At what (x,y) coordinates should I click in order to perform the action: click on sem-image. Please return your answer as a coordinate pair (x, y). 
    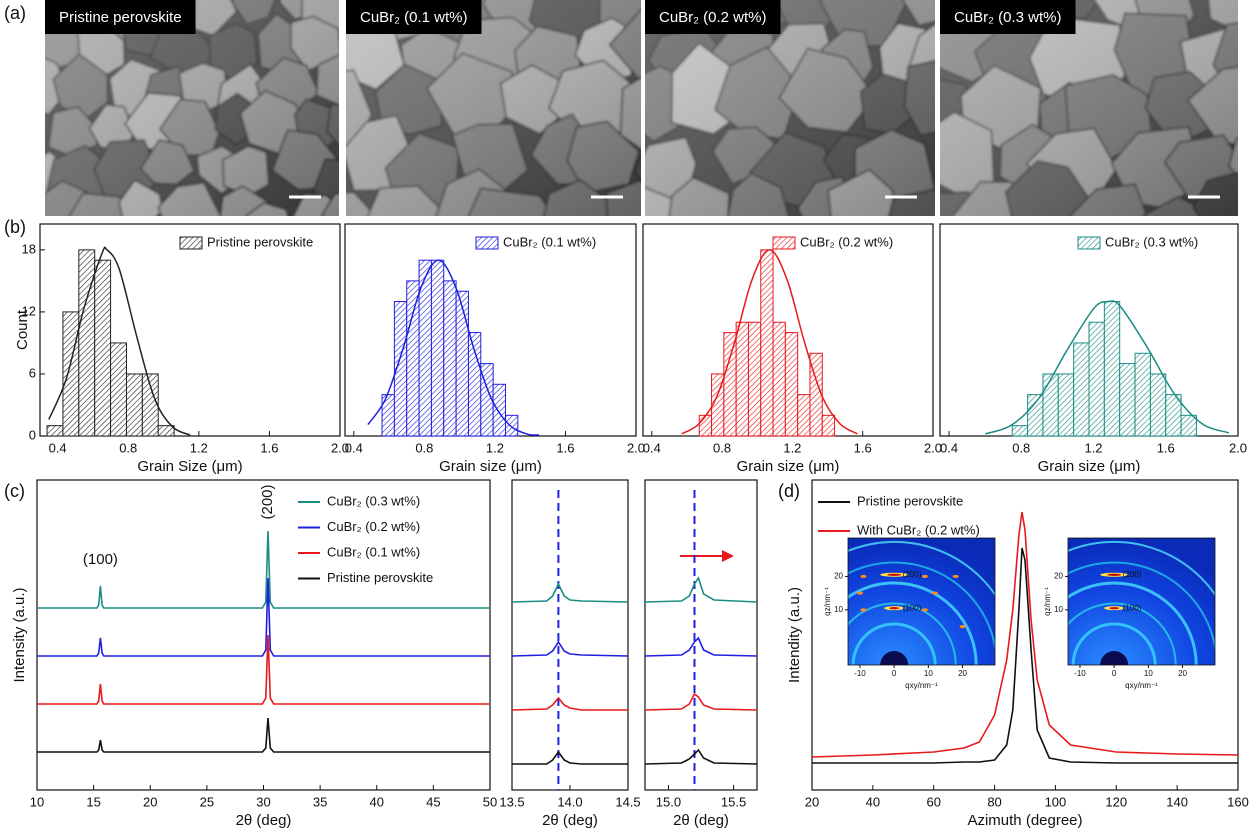
    Looking at the image, I should click on (192, 108).